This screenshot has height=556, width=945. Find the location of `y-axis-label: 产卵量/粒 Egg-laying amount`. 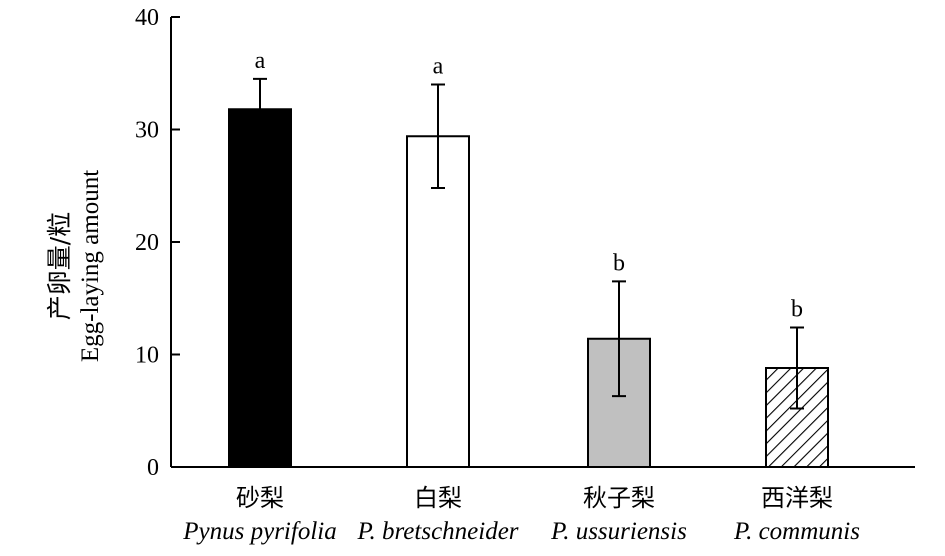

y-axis-label: 产卵量/粒 Egg-laying amount is located at coordinates (74, 266).